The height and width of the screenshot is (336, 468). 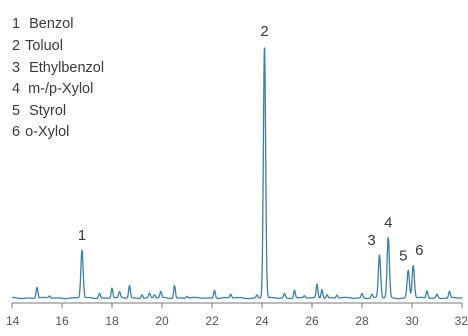 What do you see at coordinates (212, 321) in the screenshot?
I see `x-tick-label: 22` at bounding box center [212, 321].